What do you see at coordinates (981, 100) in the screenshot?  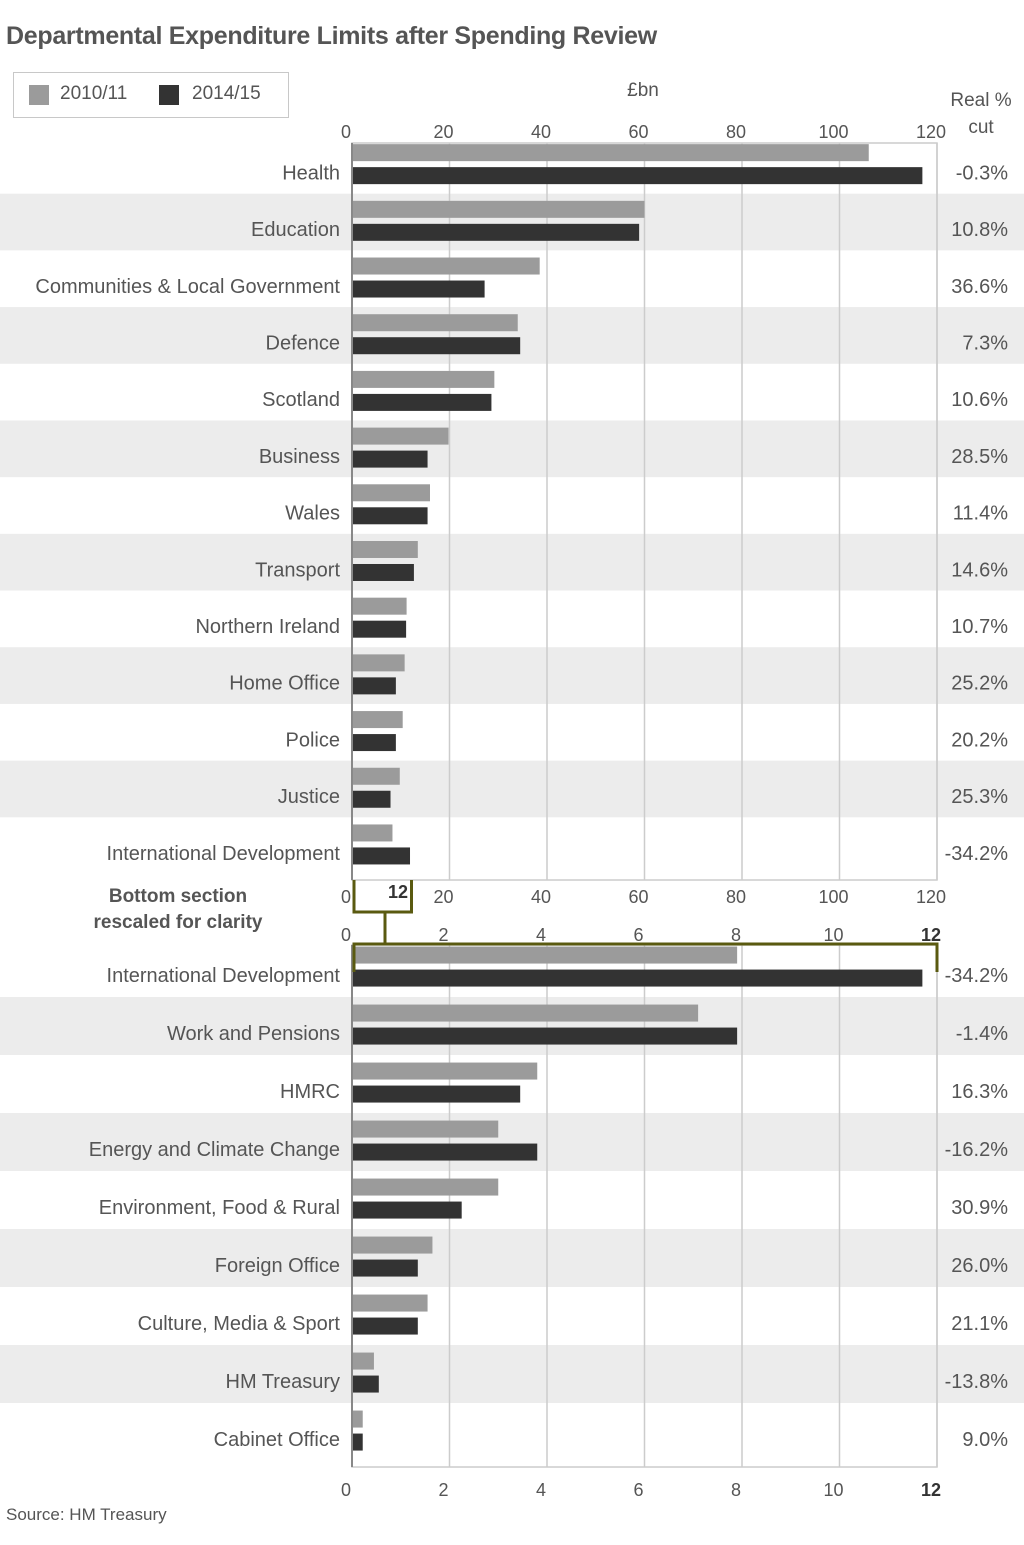 I see `real-cut-header-line1: Real %` at bounding box center [981, 100].